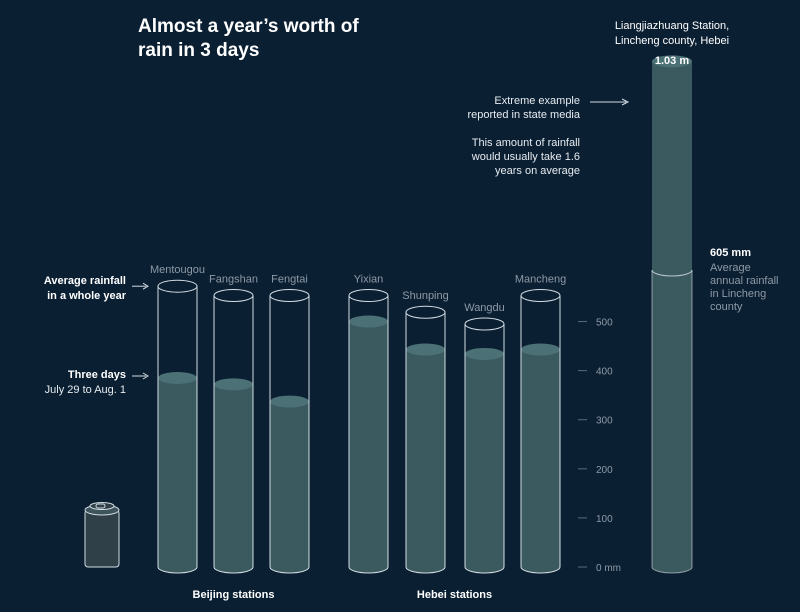  I want to click on extreme-station-name-line-2: Lincheng county, Hebei, so click(672, 41).